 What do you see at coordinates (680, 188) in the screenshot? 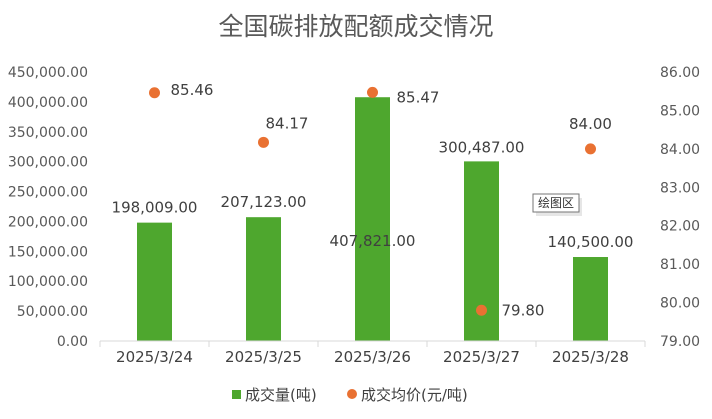
I see `y-right-tick-label: 83.00` at bounding box center [680, 188].